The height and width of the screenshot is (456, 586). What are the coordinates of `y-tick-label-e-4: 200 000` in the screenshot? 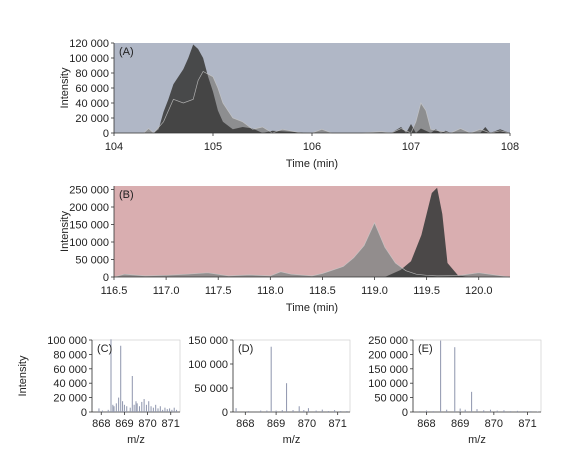 It's located at (388, 355).